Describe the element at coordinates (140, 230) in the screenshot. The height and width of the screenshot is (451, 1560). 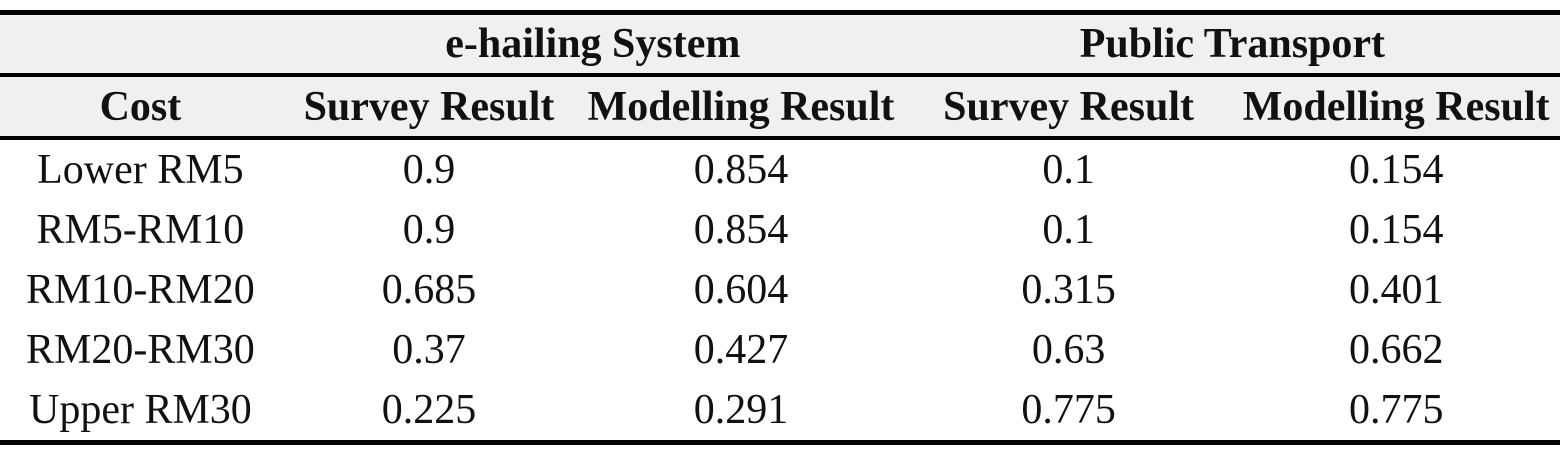
I see `row-label-cell: RM5-RM10` at that location.